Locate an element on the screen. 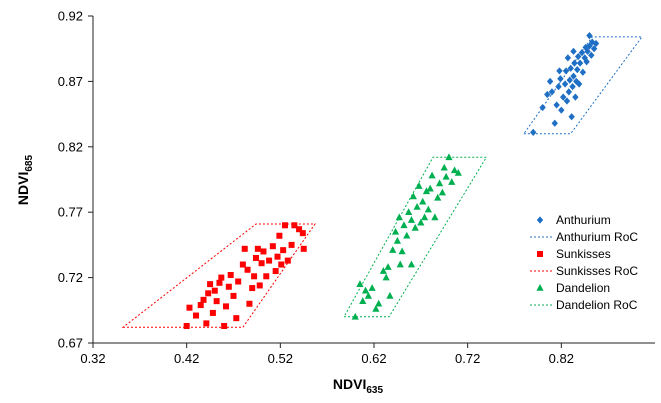 This screenshot has width=661, height=403. y-tick-label: 0.67 is located at coordinates (70, 343).